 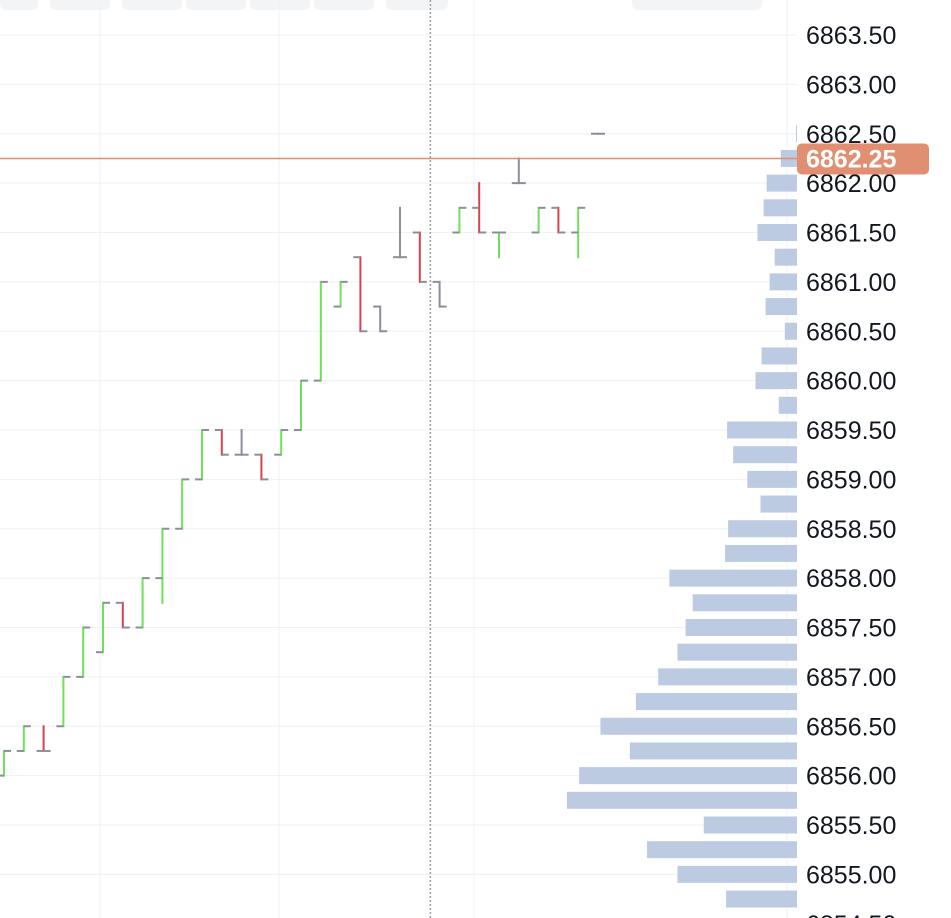 I want to click on price-axis-label: 6859.50, so click(x=851, y=431).